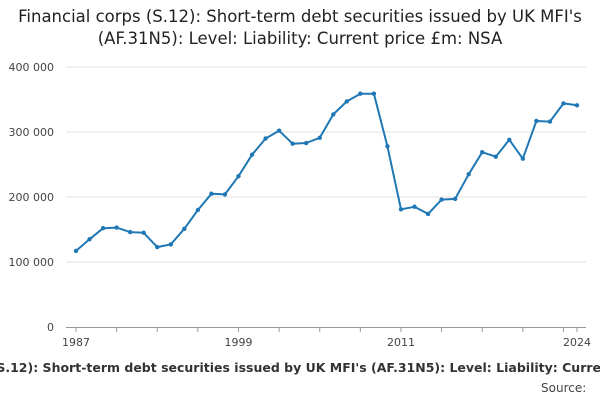 Image resolution: width=600 pixels, height=400 pixels. What do you see at coordinates (401, 342) in the screenshot?
I see `x-tick-label: 2011` at bounding box center [401, 342].